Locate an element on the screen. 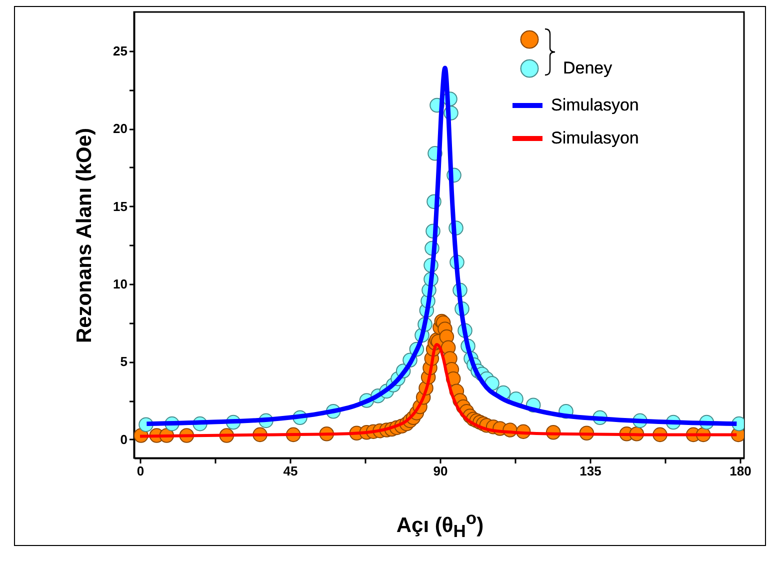 Image resolution: width=780 pixels, height=562 pixels. y-tick-label: 5 is located at coordinates (124, 362).